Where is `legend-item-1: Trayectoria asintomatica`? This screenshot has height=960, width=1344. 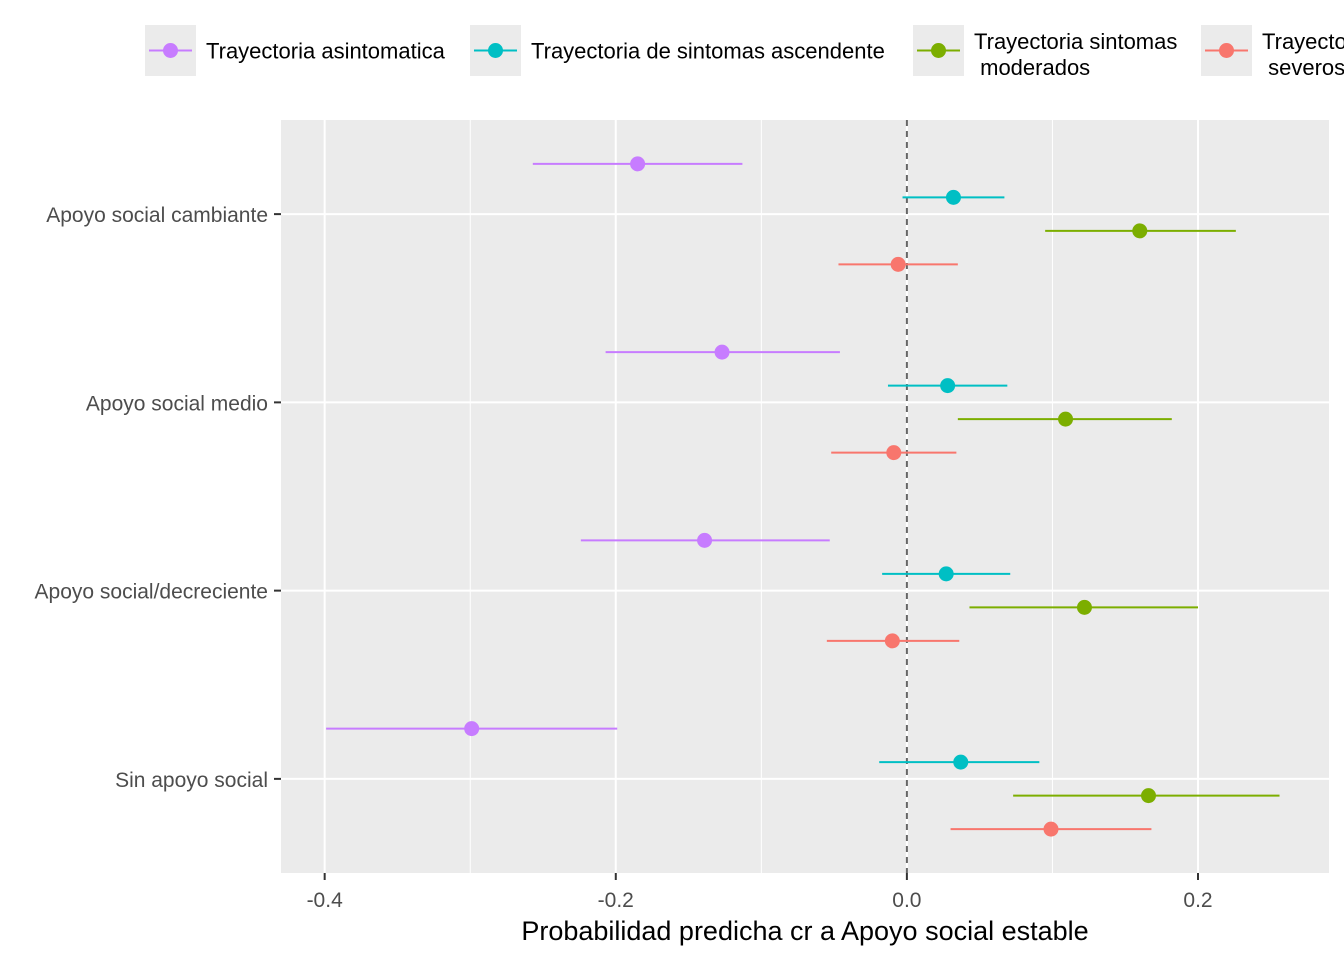 legend-item-1: Trayectoria asintomatica is located at coordinates (295, 50).